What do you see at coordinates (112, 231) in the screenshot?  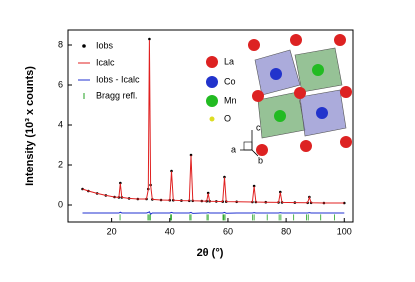 I see `x-tick-label: 20` at bounding box center [112, 231].